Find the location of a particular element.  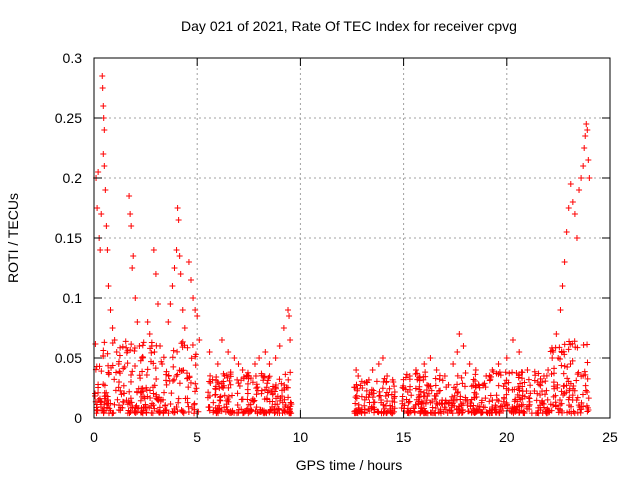

x-tick-label: 15 is located at coordinates (404, 437).